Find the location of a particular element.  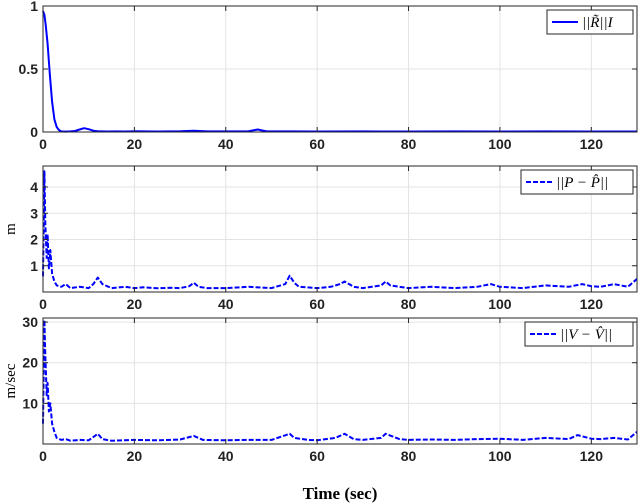

x-axis-label: Time (sec) is located at coordinates (340, 493).